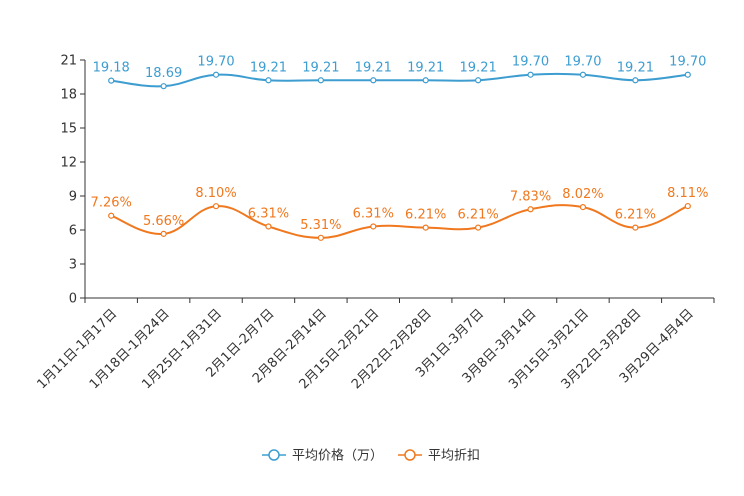 The width and height of the screenshot is (744, 496). I want to click on legend-item-discount: 平均折扣, so click(439, 456).